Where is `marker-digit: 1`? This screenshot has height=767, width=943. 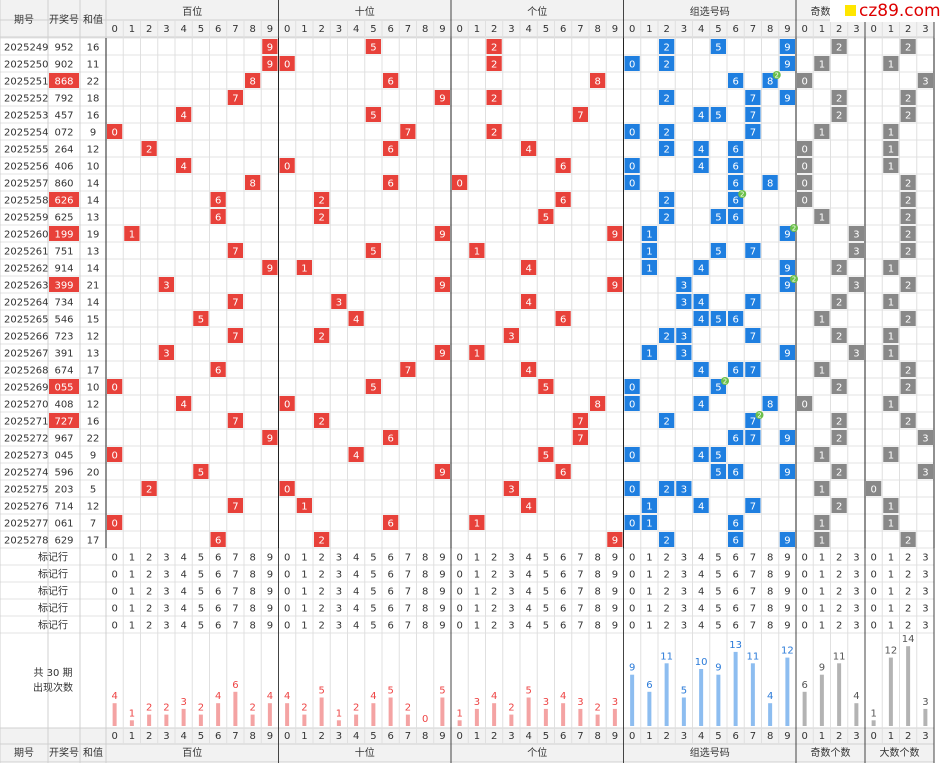 marker-digit: 1 is located at coordinates (304, 609).